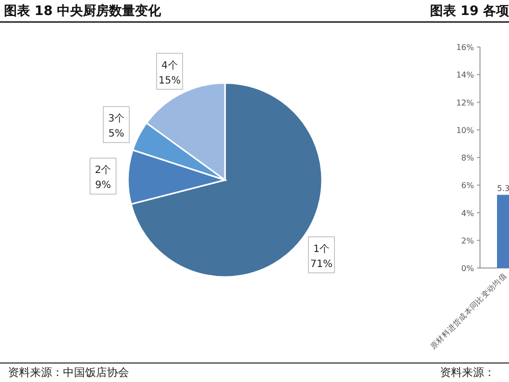 This screenshot has width=509, height=382. What do you see at coordinates (465, 75) in the screenshot?
I see `y-tick-label: 14%` at bounding box center [465, 75].